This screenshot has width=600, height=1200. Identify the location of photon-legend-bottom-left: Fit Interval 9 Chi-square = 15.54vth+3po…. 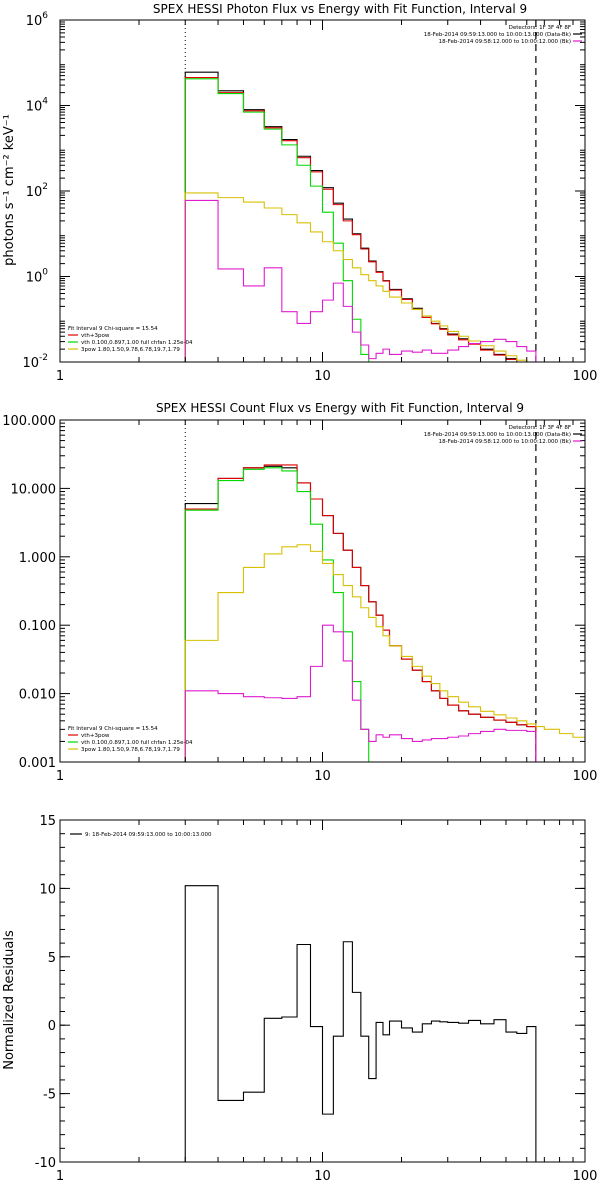
(130, 339).